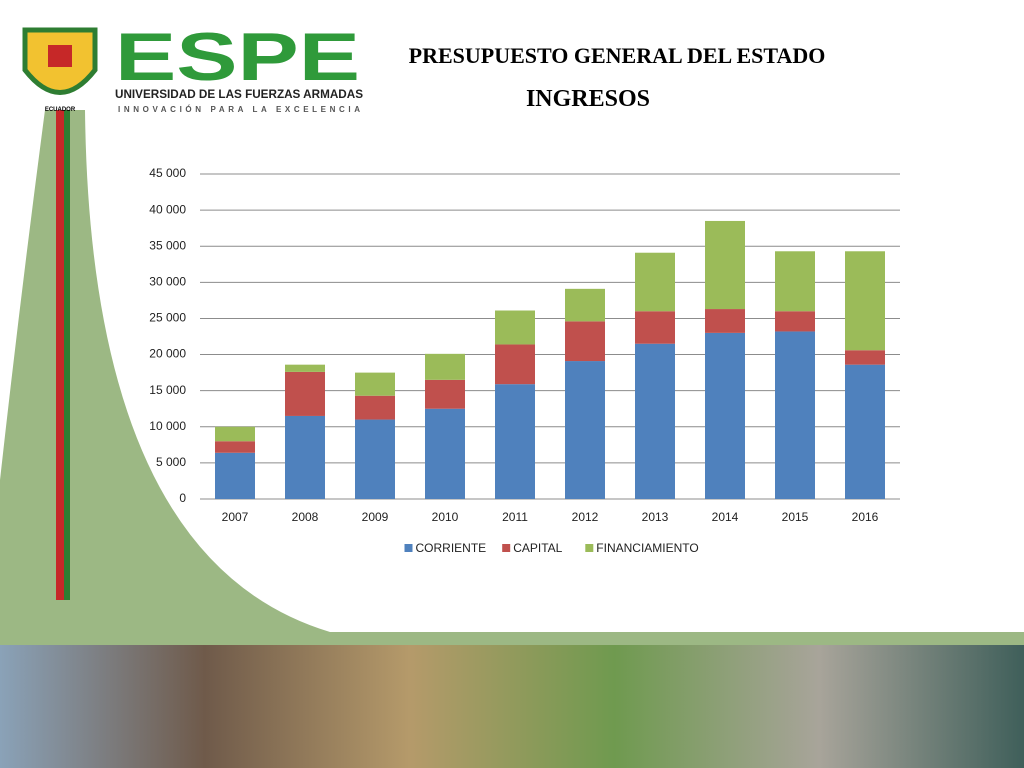 The width and height of the screenshot is (1024, 768). I want to click on chart-title: PRESUPUESTO GENERAL DEL ESTADO, so click(617, 55).